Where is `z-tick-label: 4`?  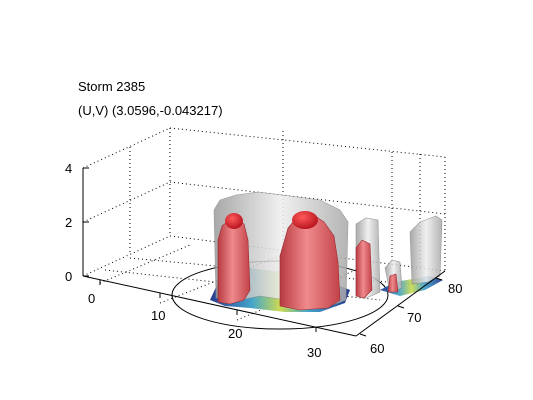 z-tick-label: 4 is located at coordinates (68, 168).